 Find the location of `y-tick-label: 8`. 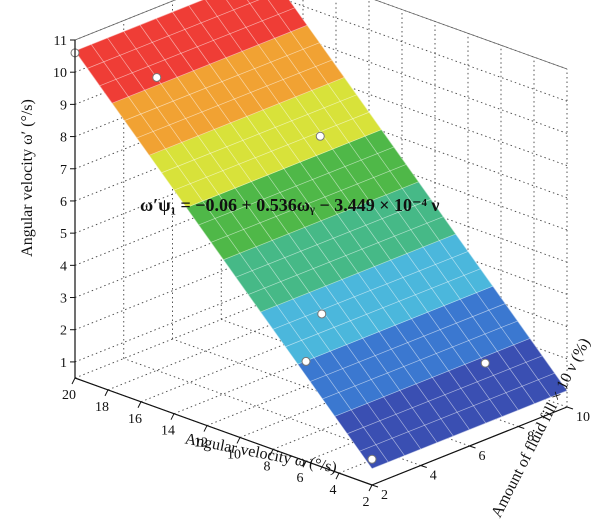

y-tick-label: 8 is located at coordinates (530, 437).